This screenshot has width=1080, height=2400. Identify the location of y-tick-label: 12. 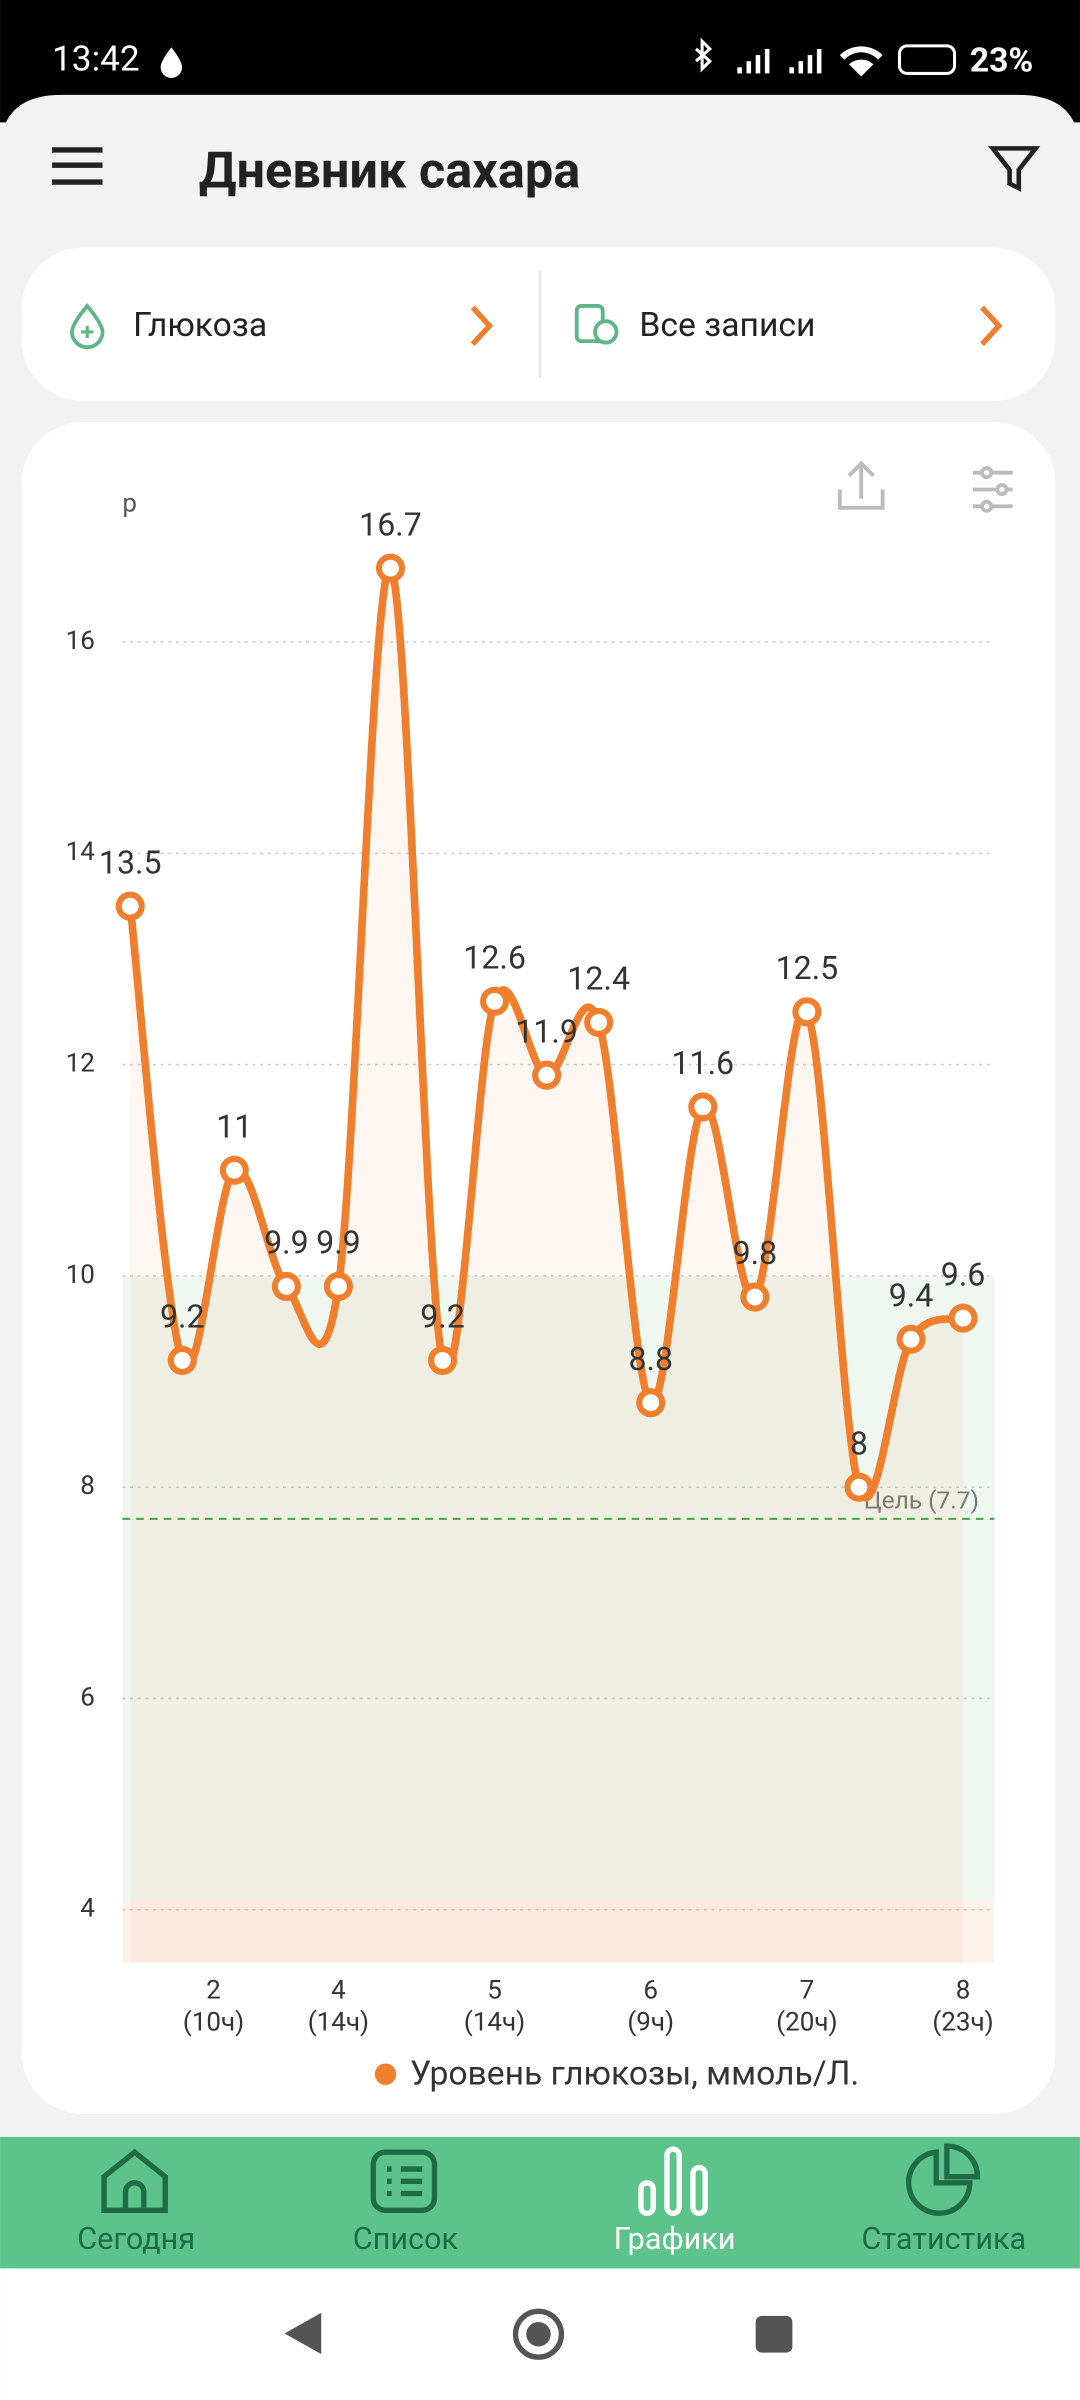
(80, 1064).